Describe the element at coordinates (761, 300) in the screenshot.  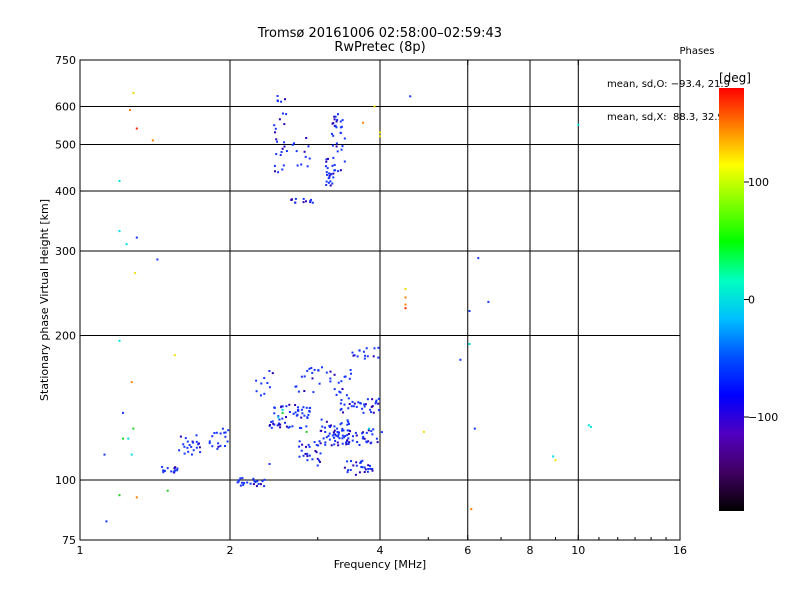
I see `colorbar-ticks: 100 0 −100` at that location.